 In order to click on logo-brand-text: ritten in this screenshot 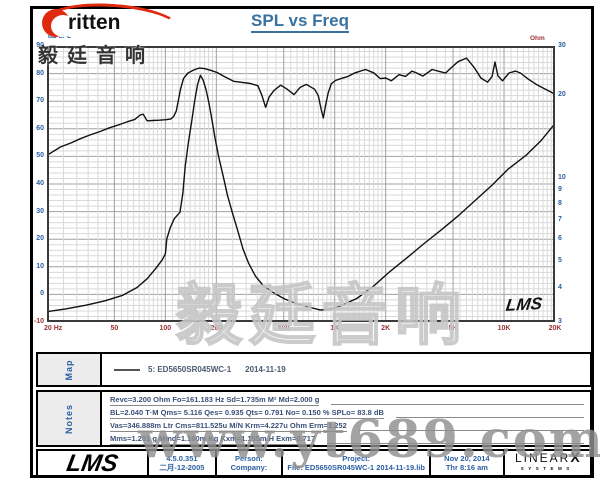, I will do `click(94, 22)`.